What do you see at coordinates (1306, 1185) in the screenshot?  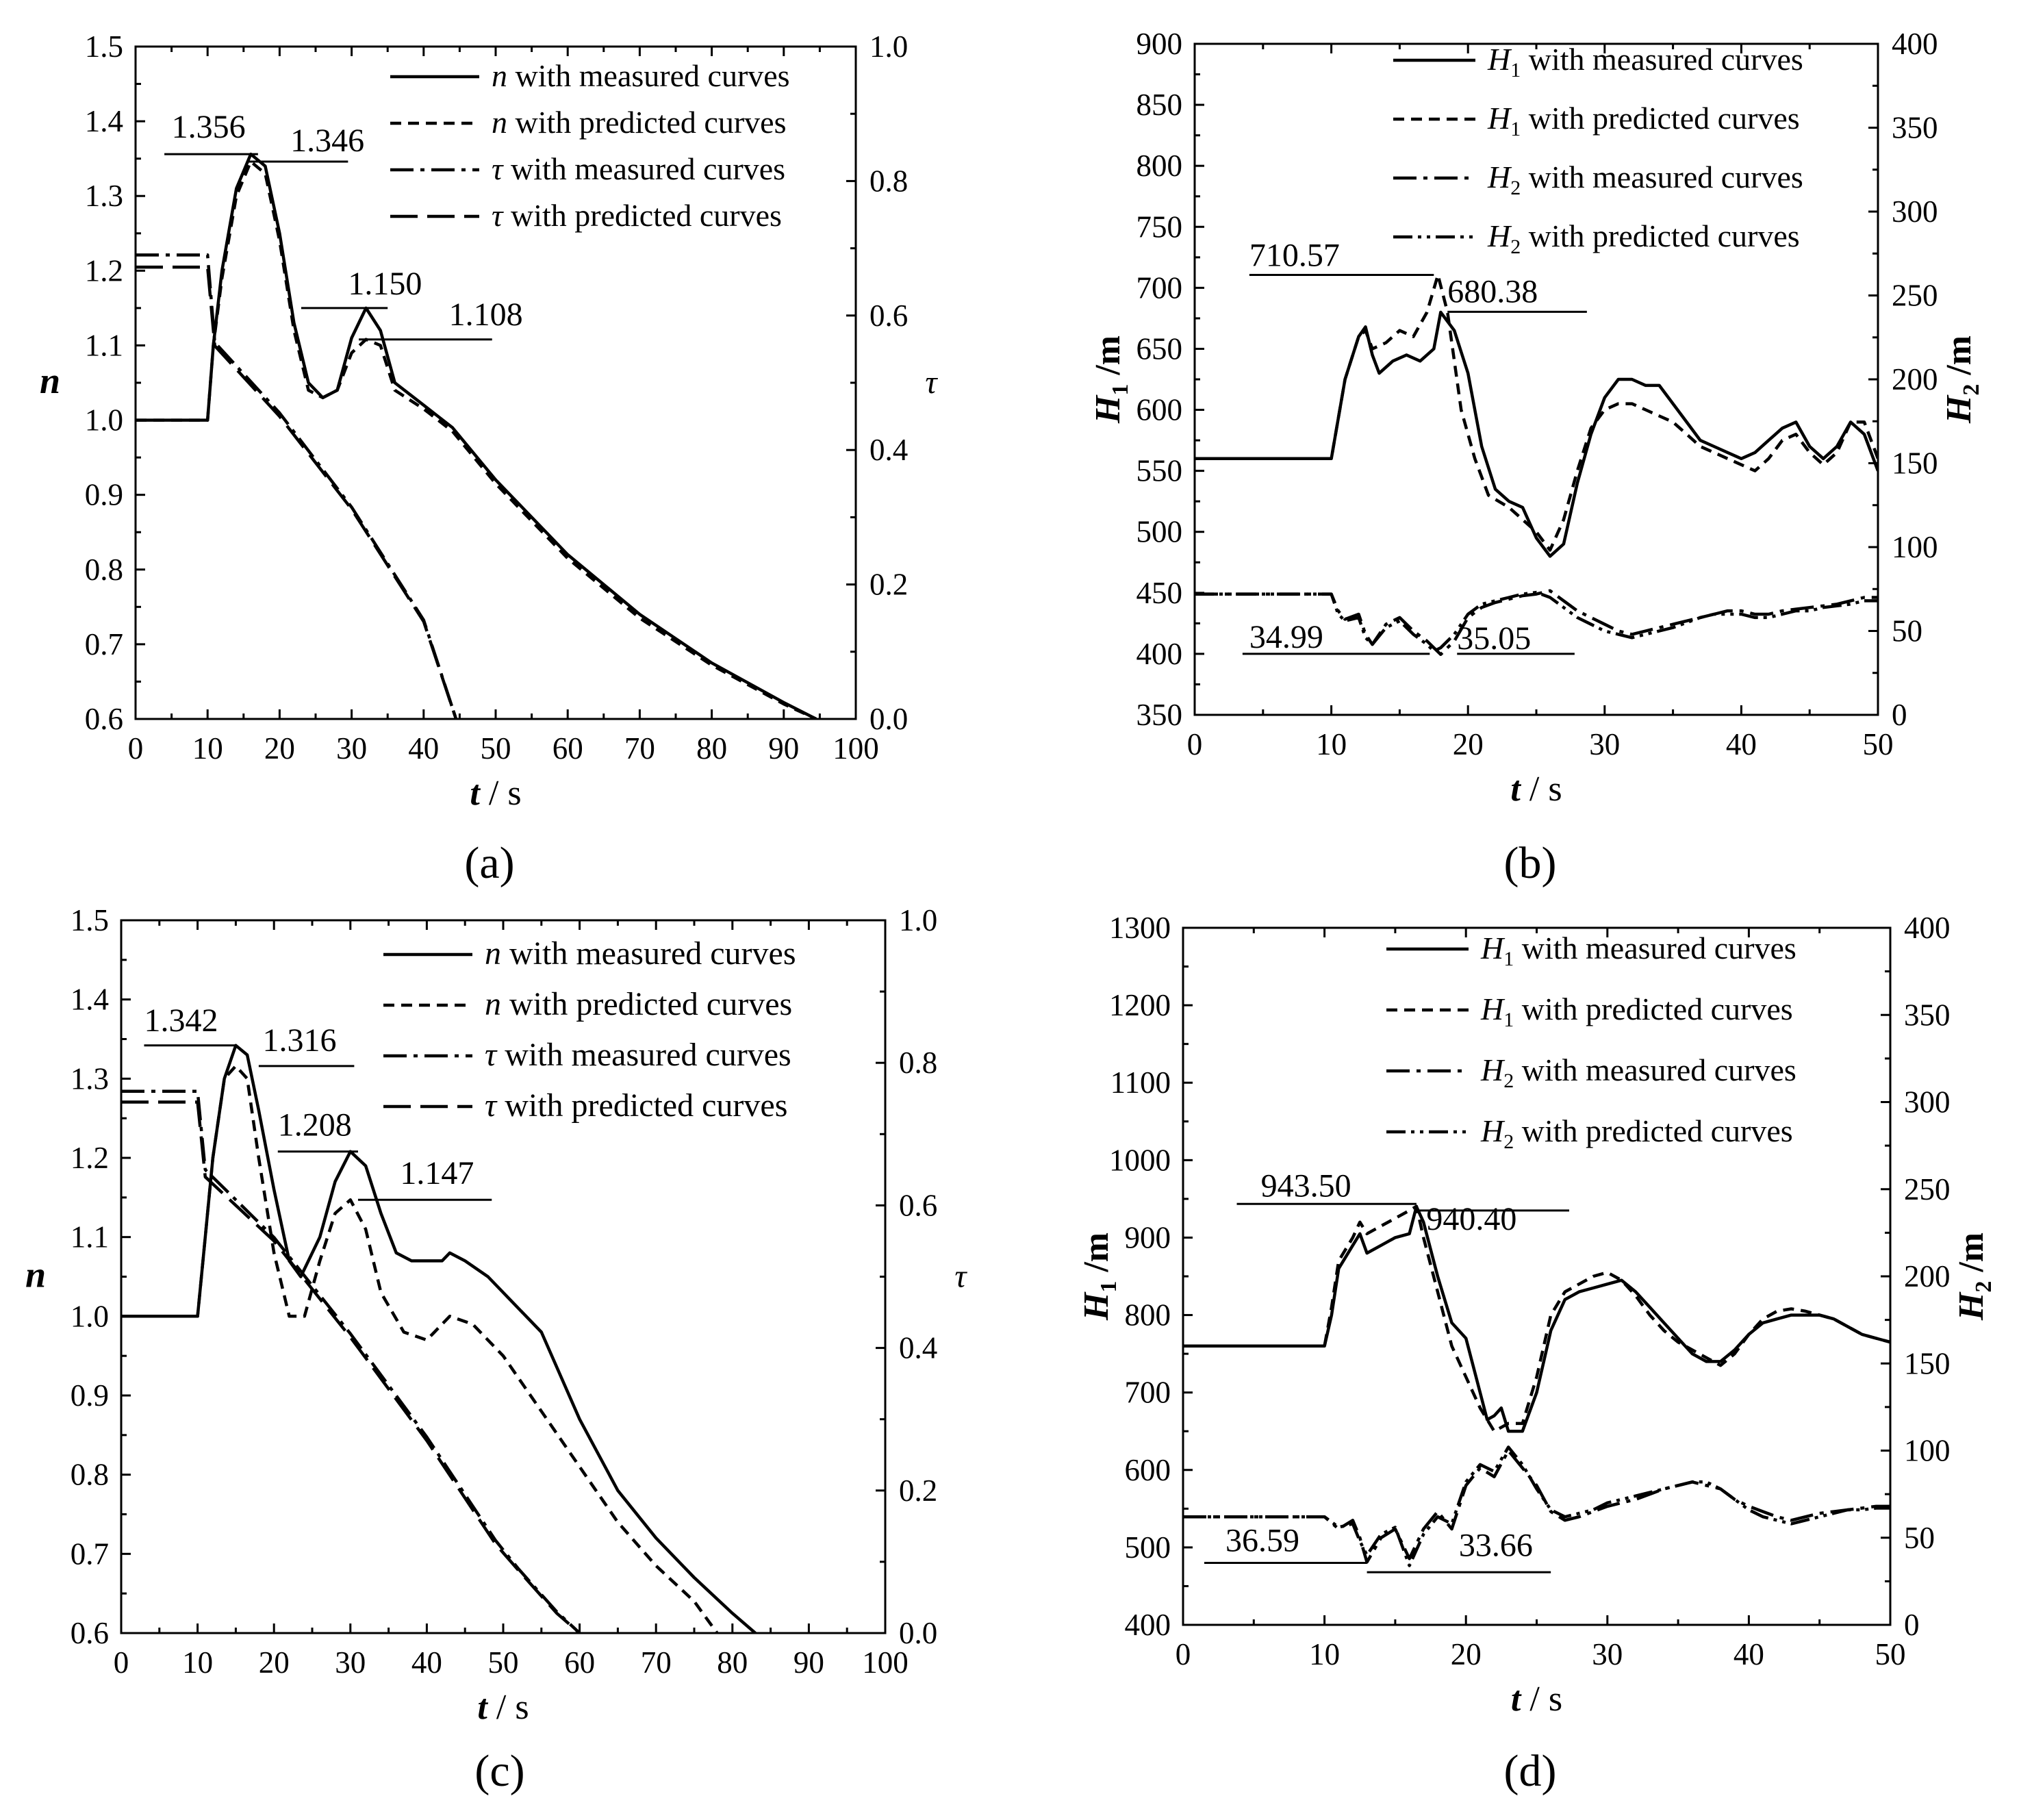 I see `annotation-label: 943.50` at bounding box center [1306, 1185].